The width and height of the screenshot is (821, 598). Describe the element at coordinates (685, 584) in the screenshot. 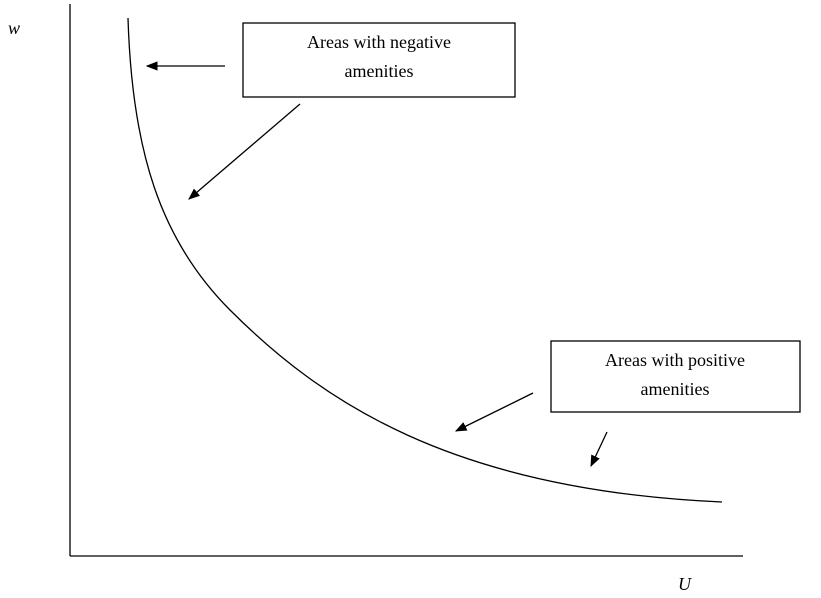

I see `x-axis-label: U` at that location.